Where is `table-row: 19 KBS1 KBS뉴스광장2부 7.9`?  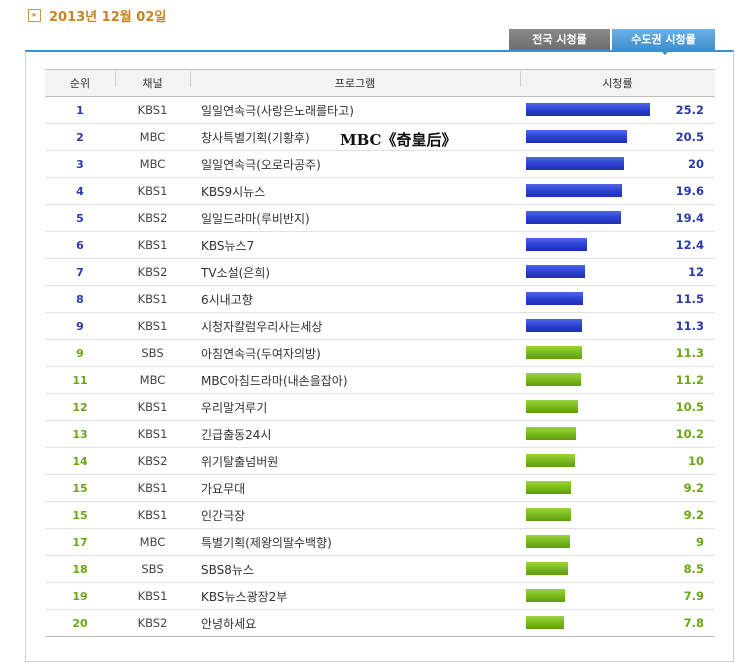
table-row: 19 KBS1 KBS뉴스광장2부 7.9 is located at coordinates (380, 596).